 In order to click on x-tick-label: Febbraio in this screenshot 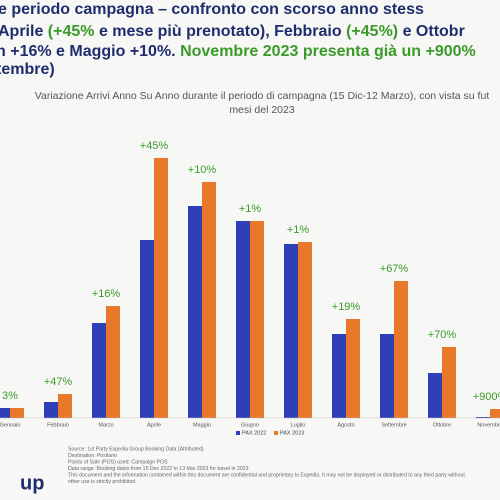, I will do `click(58, 425)`.